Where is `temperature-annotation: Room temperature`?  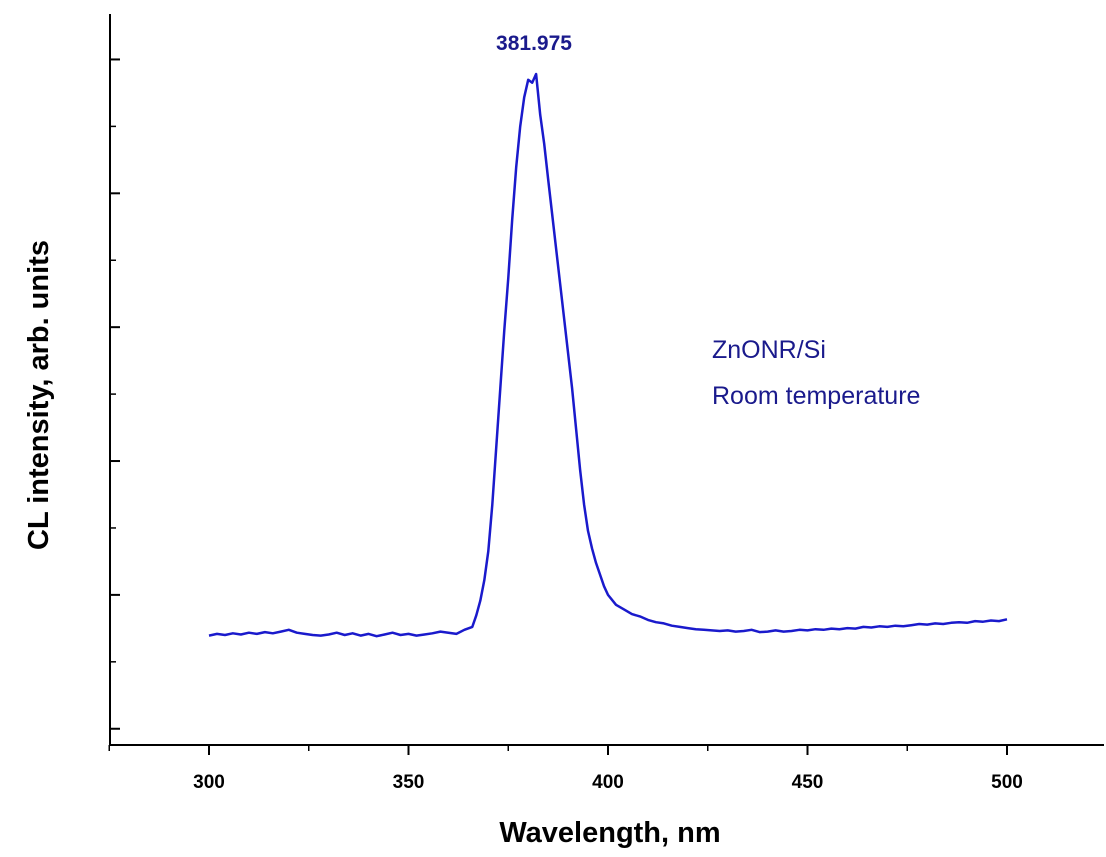
temperature-annotation: Room temperature is located at coordinates (816, 396).